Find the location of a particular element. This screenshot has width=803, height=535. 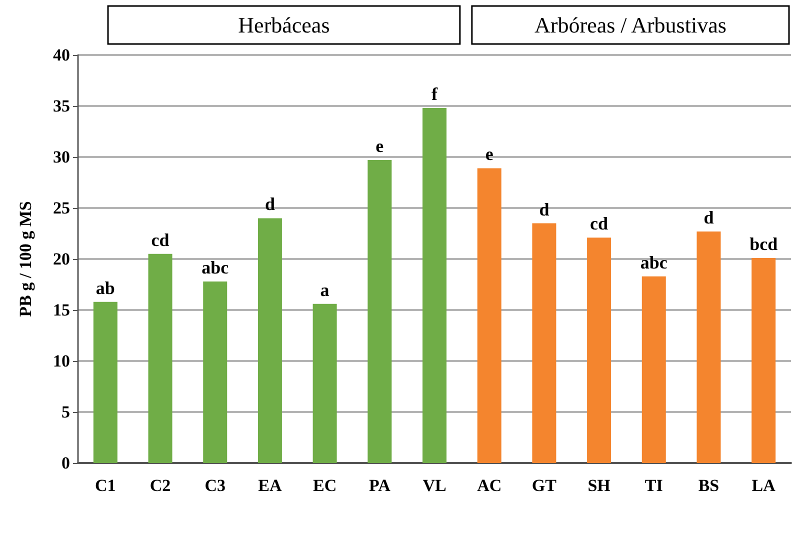

y-tick-label: 10 is located at coordinates (61, 361).